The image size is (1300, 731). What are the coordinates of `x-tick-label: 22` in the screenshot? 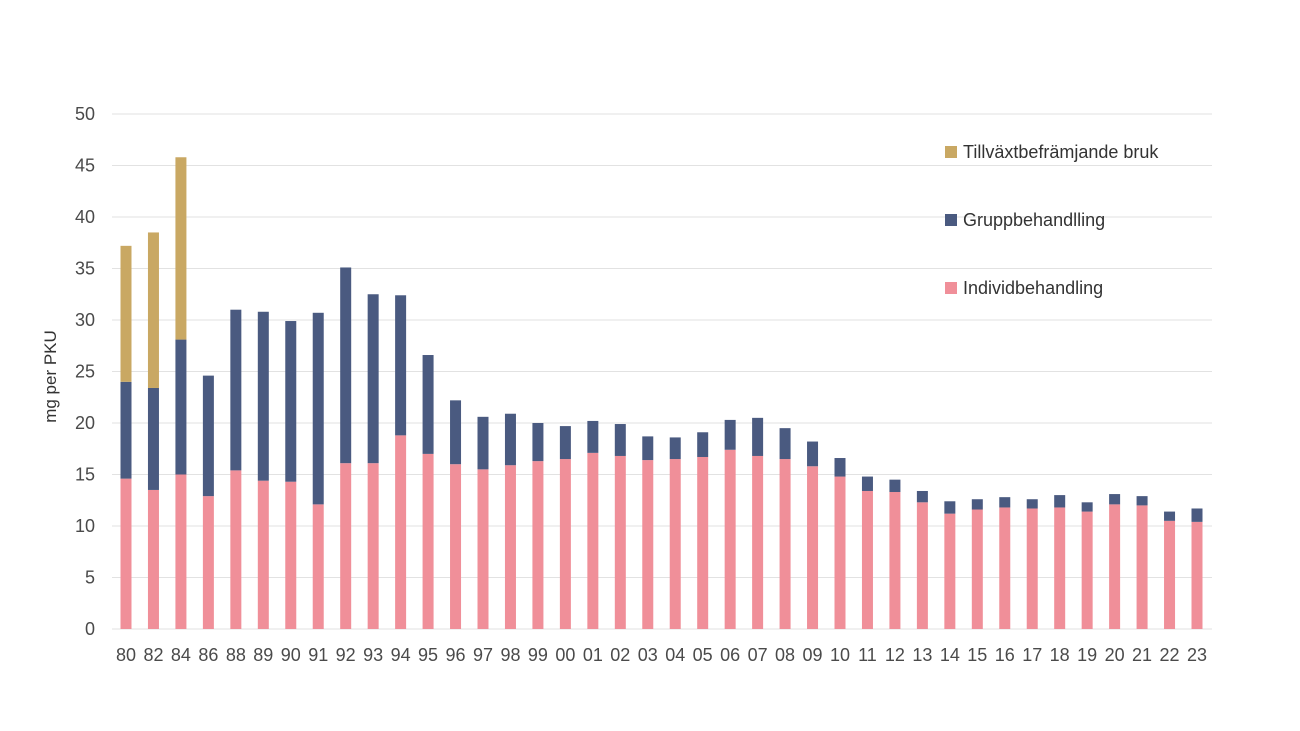 It's located at (1170, 655).